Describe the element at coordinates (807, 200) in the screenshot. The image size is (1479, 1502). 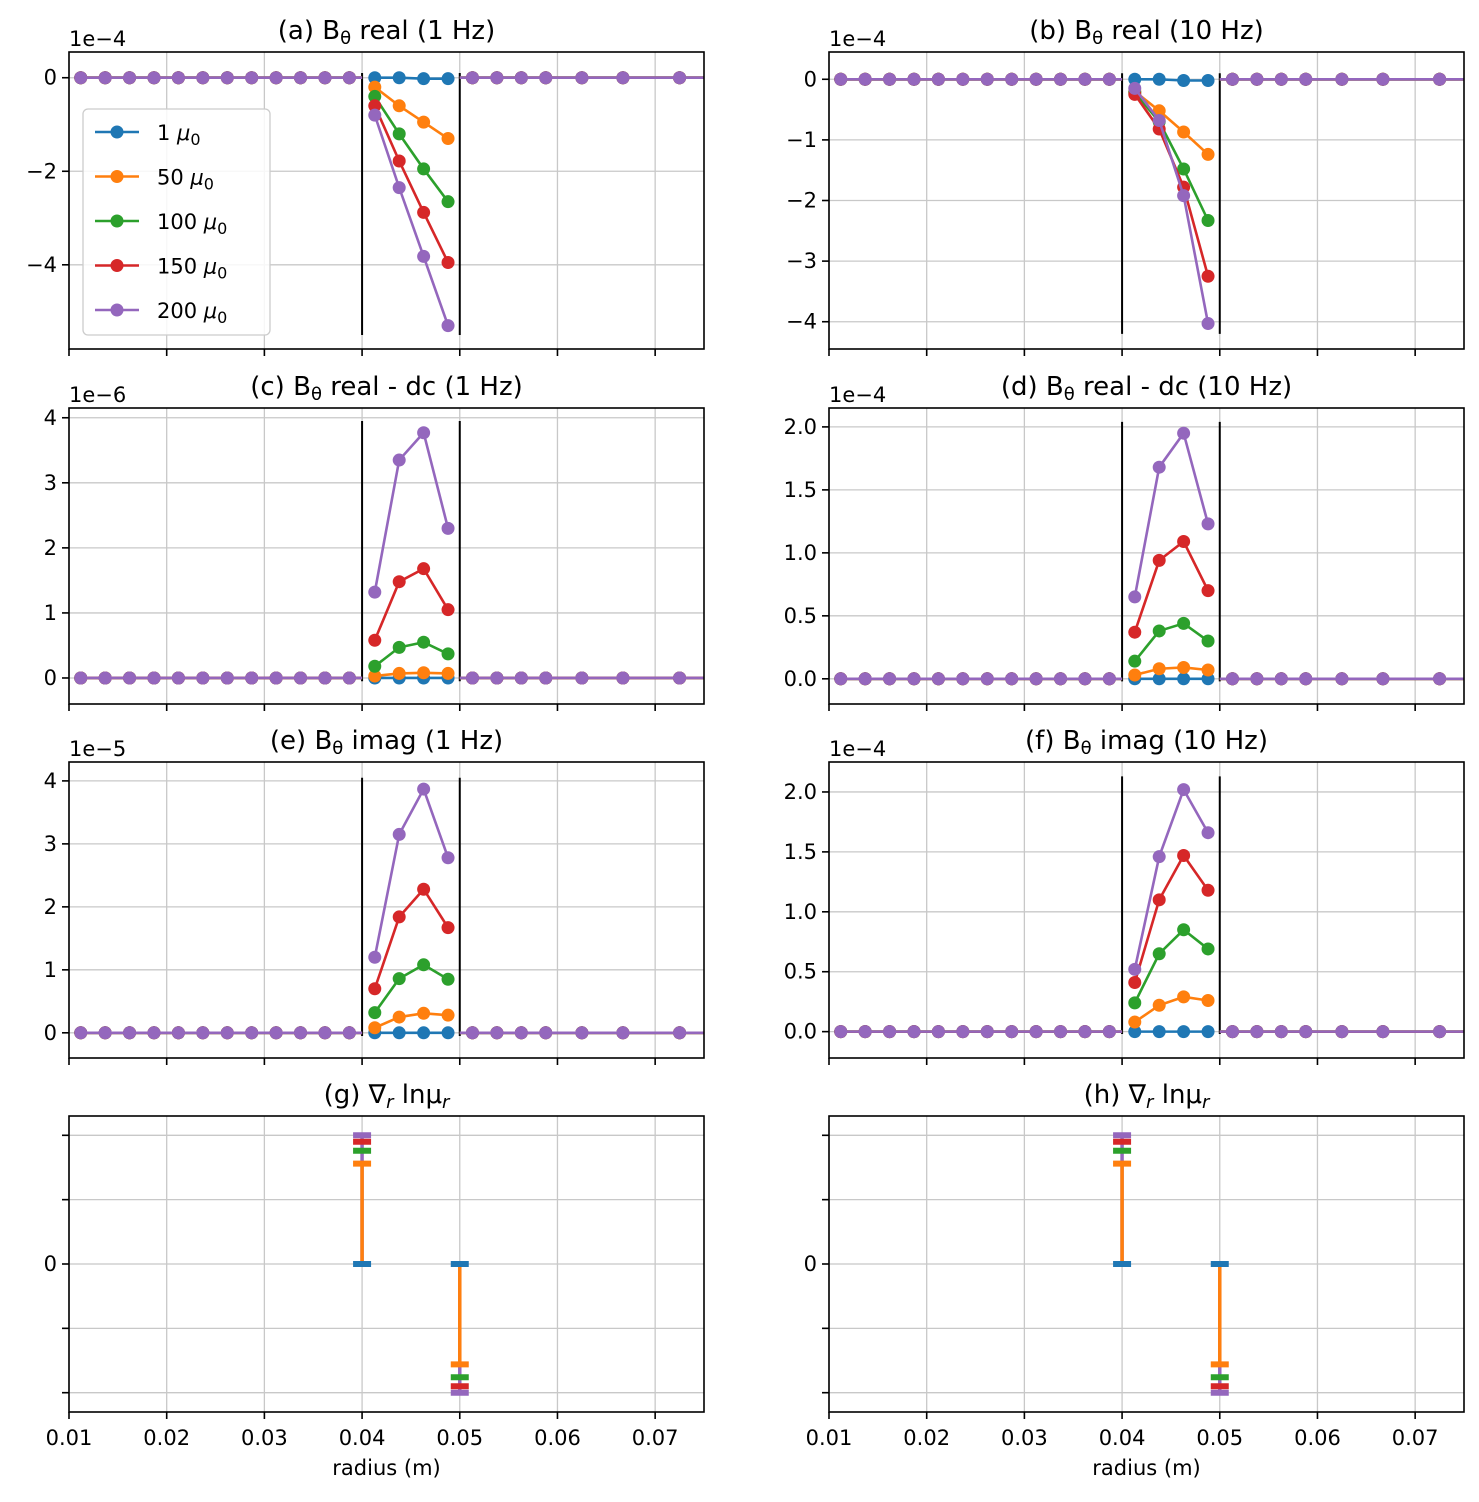
I see `y-axis-b: 0 −1 −2 −3 −4` at that location.